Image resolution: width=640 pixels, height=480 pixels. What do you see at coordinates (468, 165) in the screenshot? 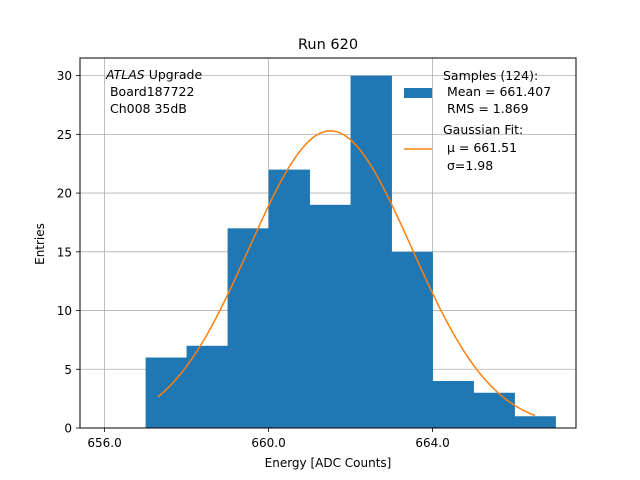
I see `legend-fit-line-3: σ=1.98` at bounding box center [468, 165].